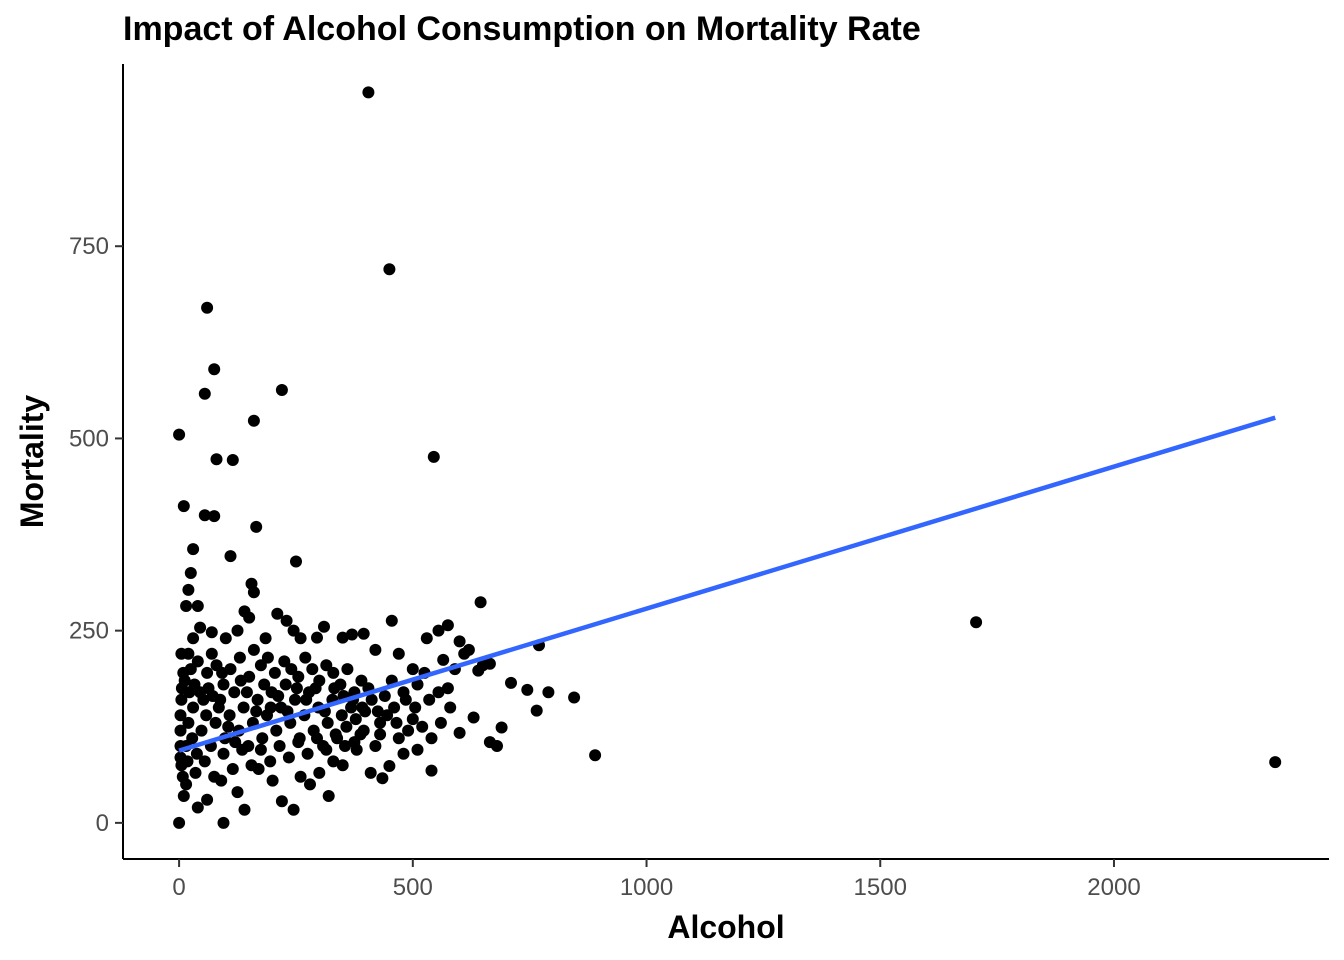 This screenshot has height=960, width=1344. Describe the element at coordinates (89, 631) in the screenshot. I see `y-tick-label: 250` at that location.